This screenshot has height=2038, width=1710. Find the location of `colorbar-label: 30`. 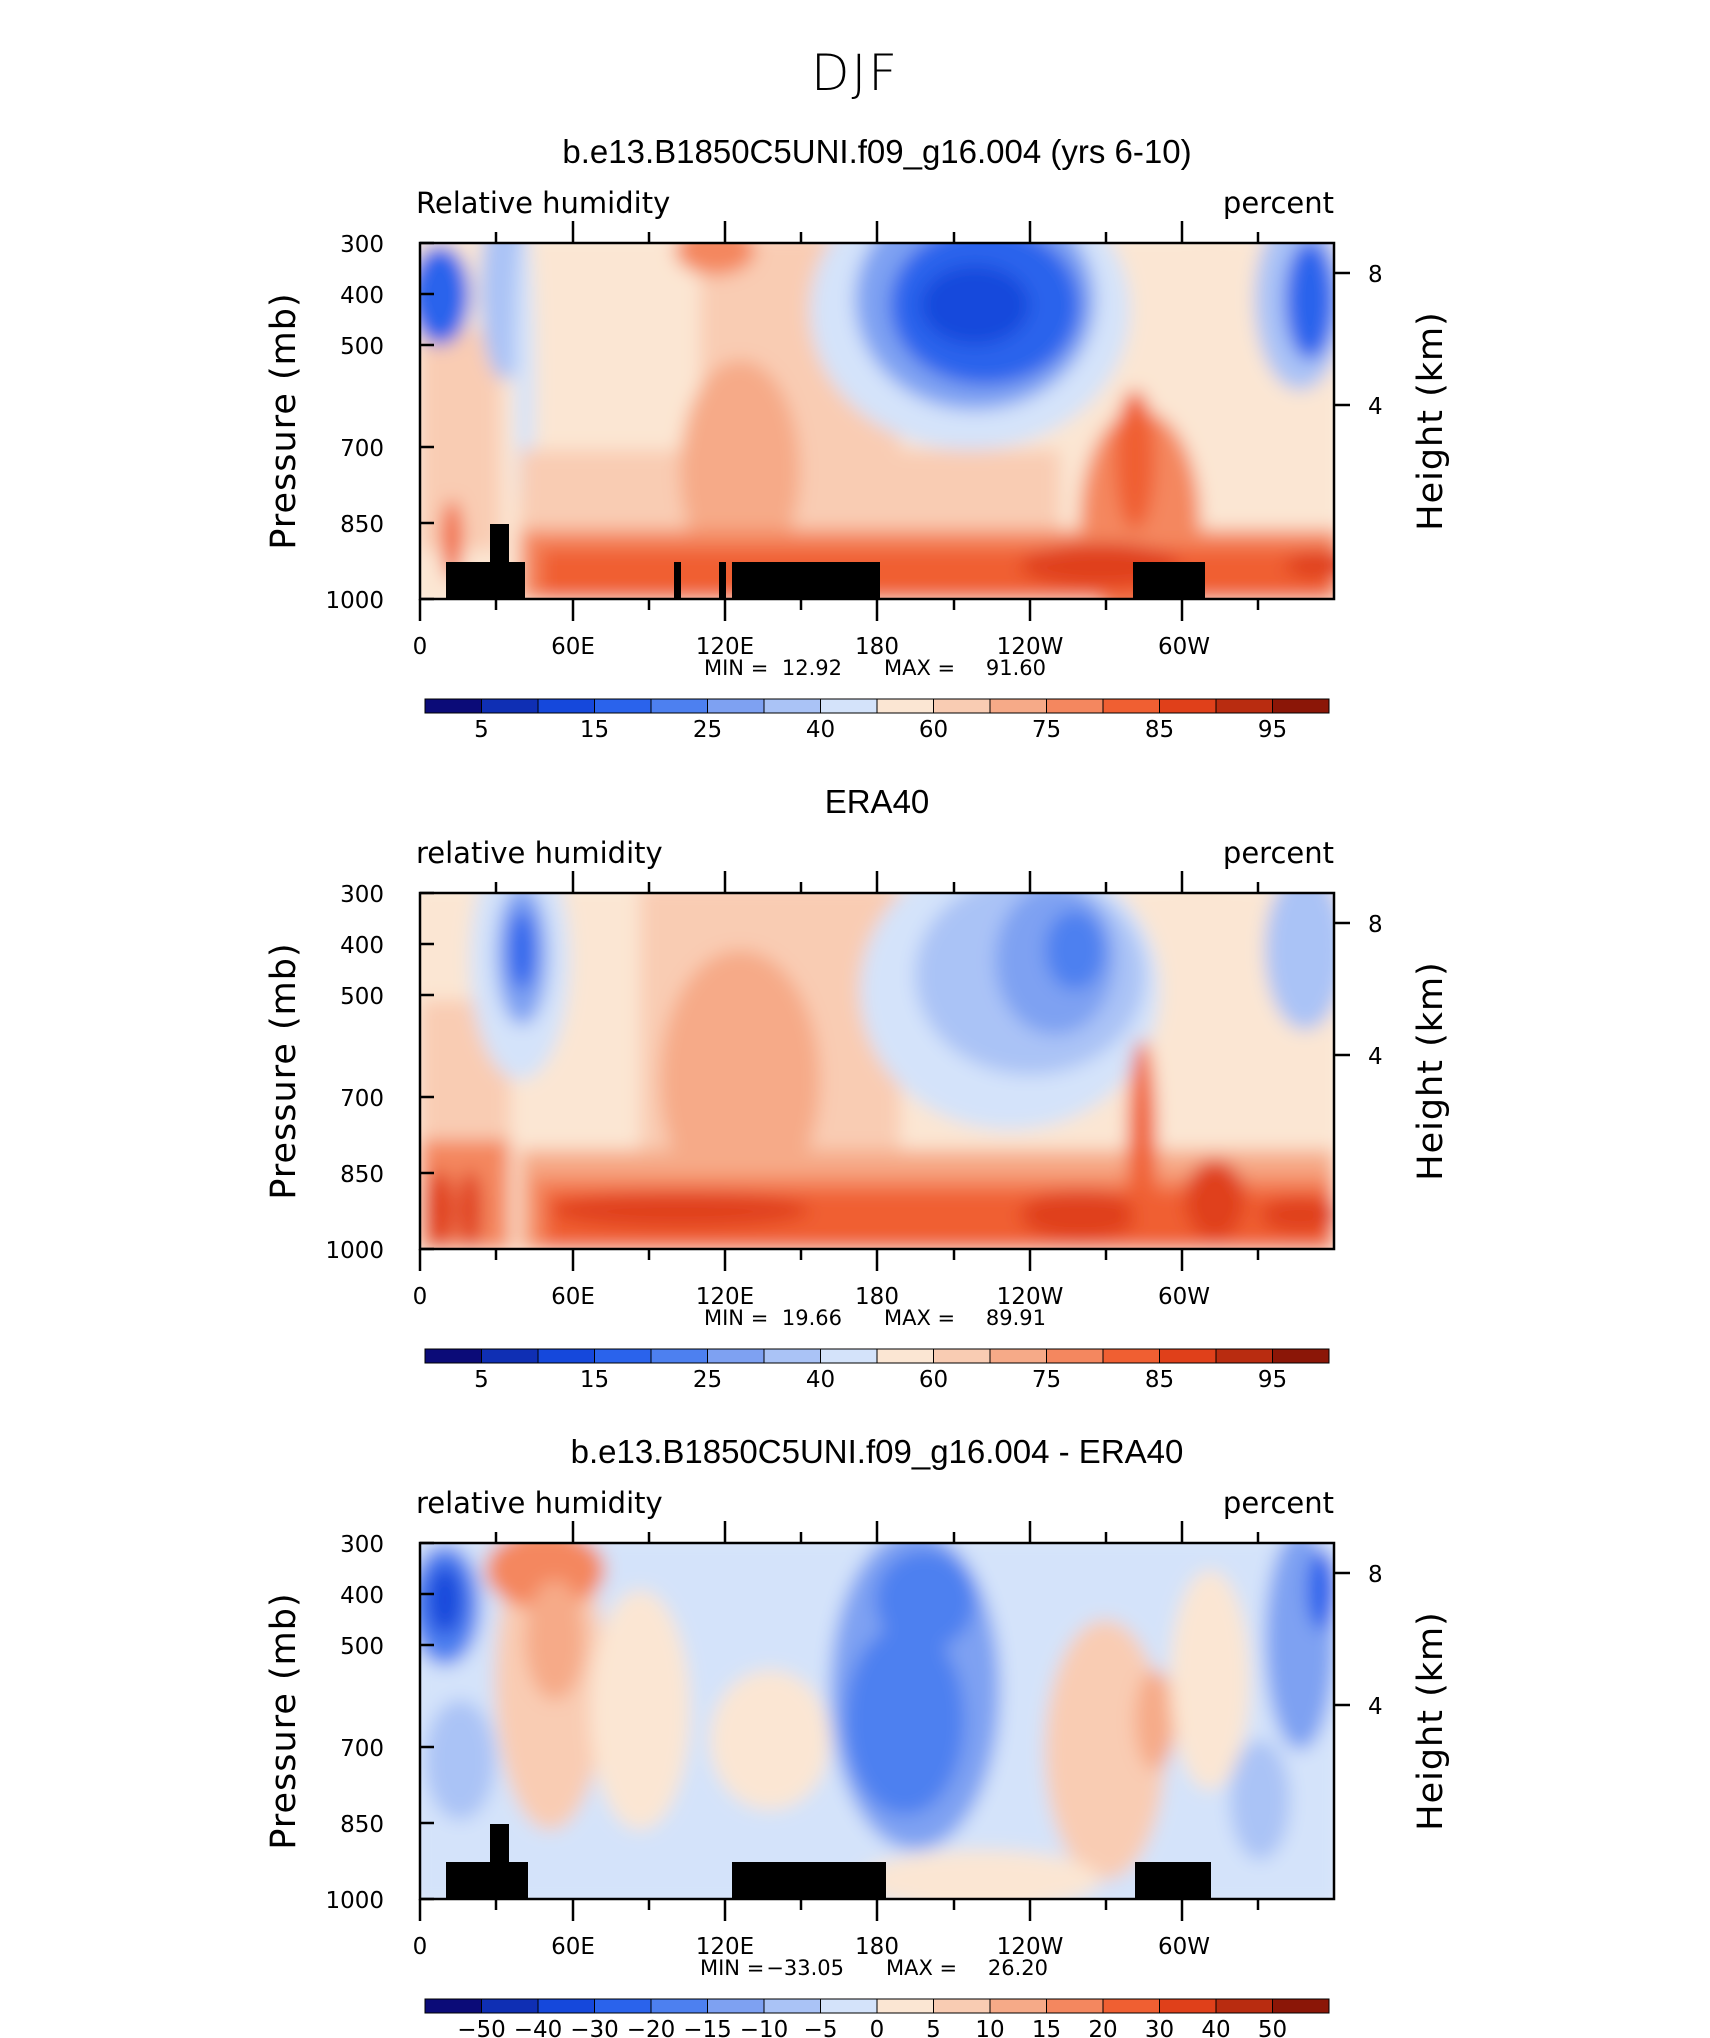

colorbar-label: 30 is located at coordinates (1159, 2027).